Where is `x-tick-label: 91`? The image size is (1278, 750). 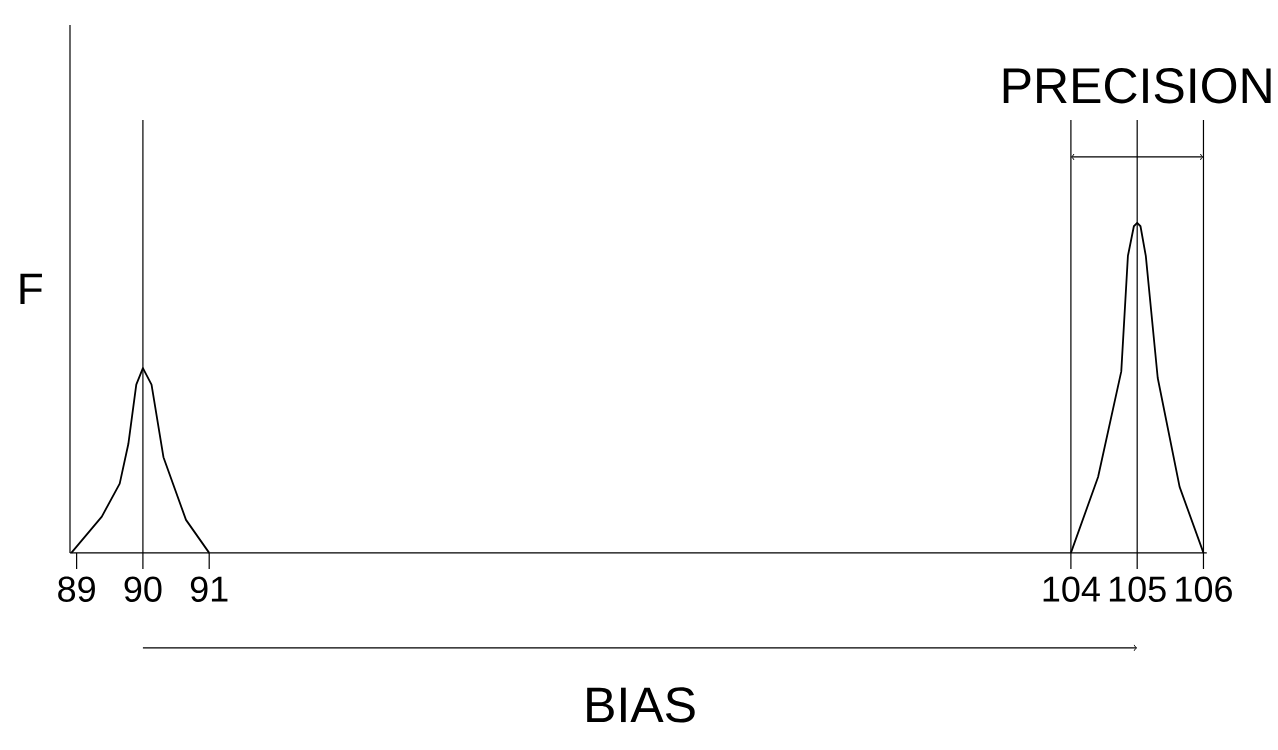
x-tick-label: 91 is located at coordinates (209, 589).